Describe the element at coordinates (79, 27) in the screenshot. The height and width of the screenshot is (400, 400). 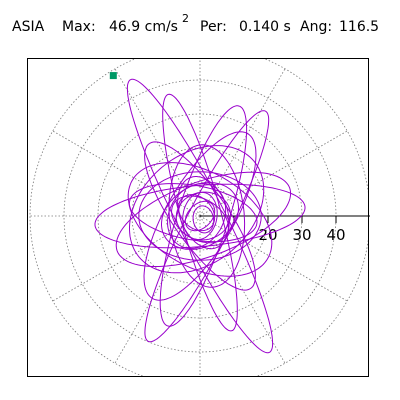
I see `max-label: Max:` at that location.